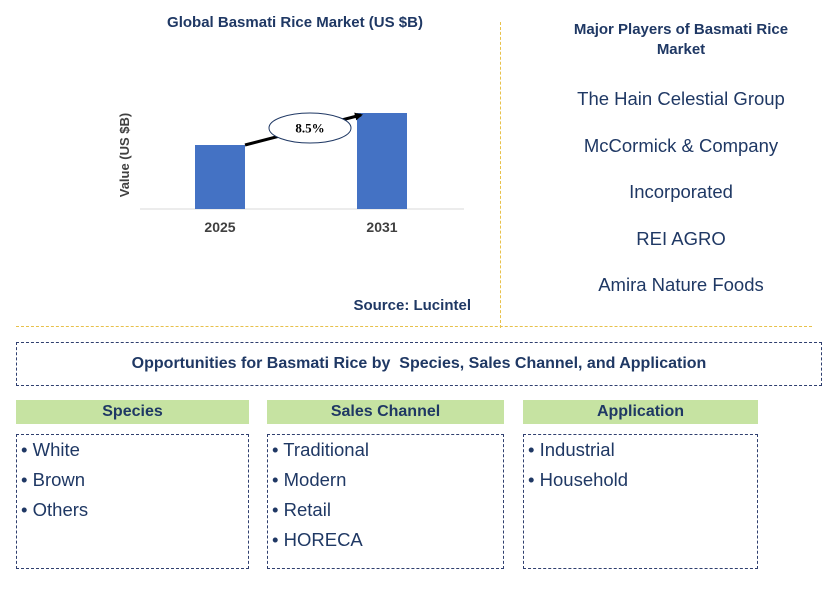 The height and width of the screenshot is (591, 835). I want to click on player-item: Amira Nature Foods, so click(681, 284).